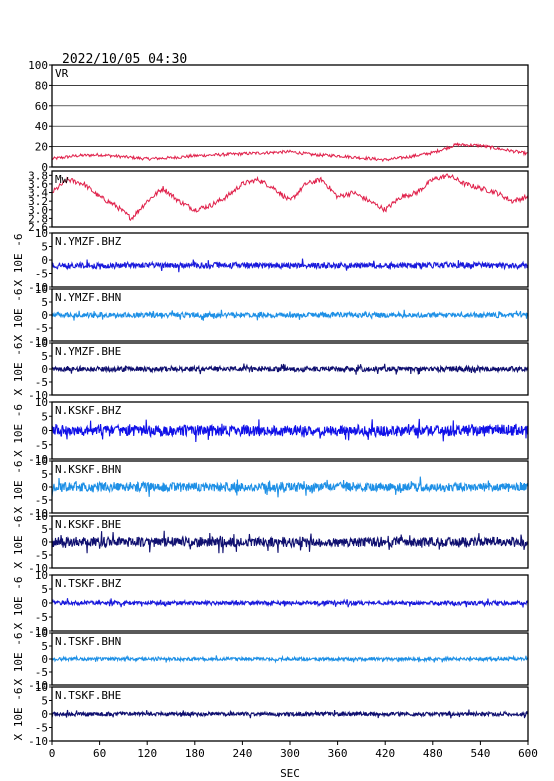 This screenshot has height=781, width=554. Describe the element at coordinates (41, 147) in the screenshot. I see `y-tick-label: 20` at that location.